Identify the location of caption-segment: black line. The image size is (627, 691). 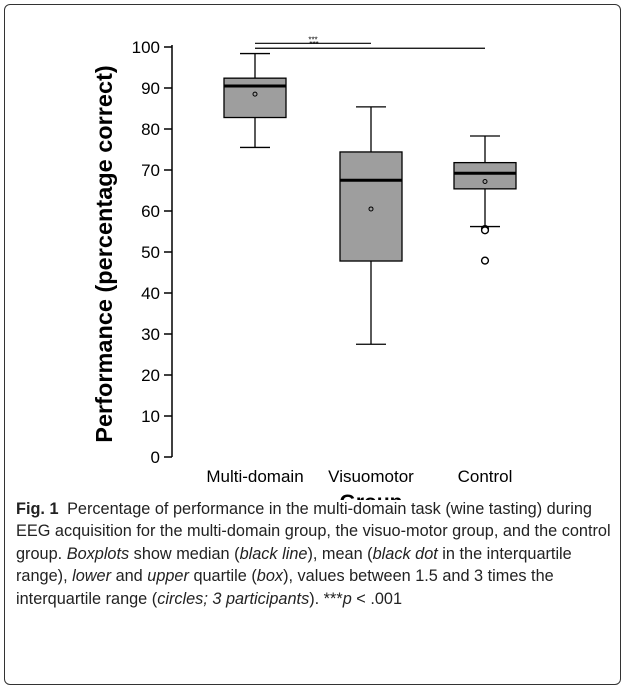
(273, 553).